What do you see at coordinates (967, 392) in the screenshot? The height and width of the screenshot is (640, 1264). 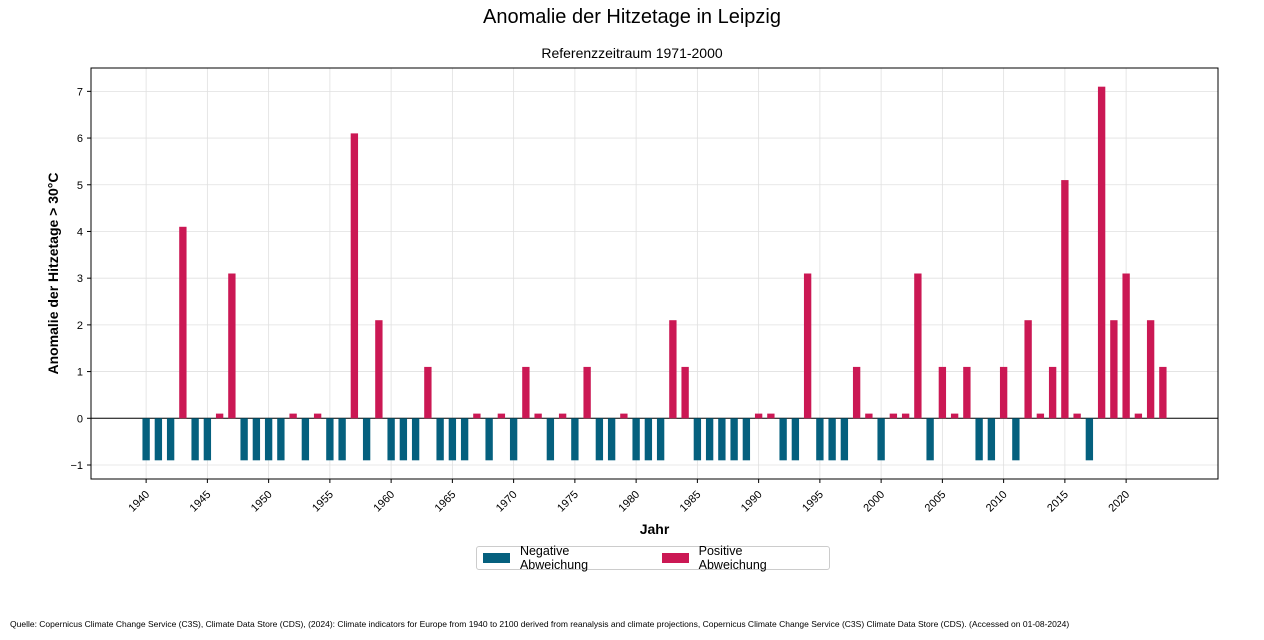 I see `bar-positive-2007` at bounding box center [967, 392].